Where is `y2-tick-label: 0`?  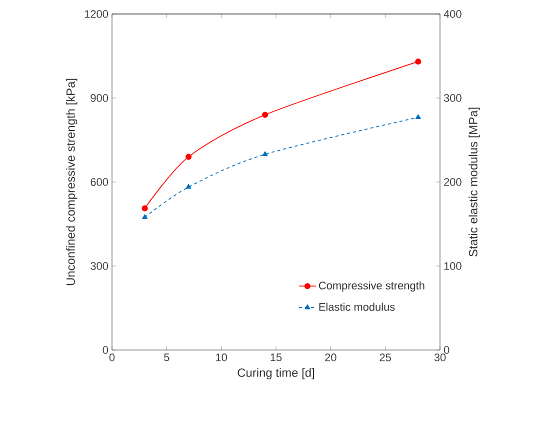
y2-tick-label: 0 is located at coordinates (447, 350).